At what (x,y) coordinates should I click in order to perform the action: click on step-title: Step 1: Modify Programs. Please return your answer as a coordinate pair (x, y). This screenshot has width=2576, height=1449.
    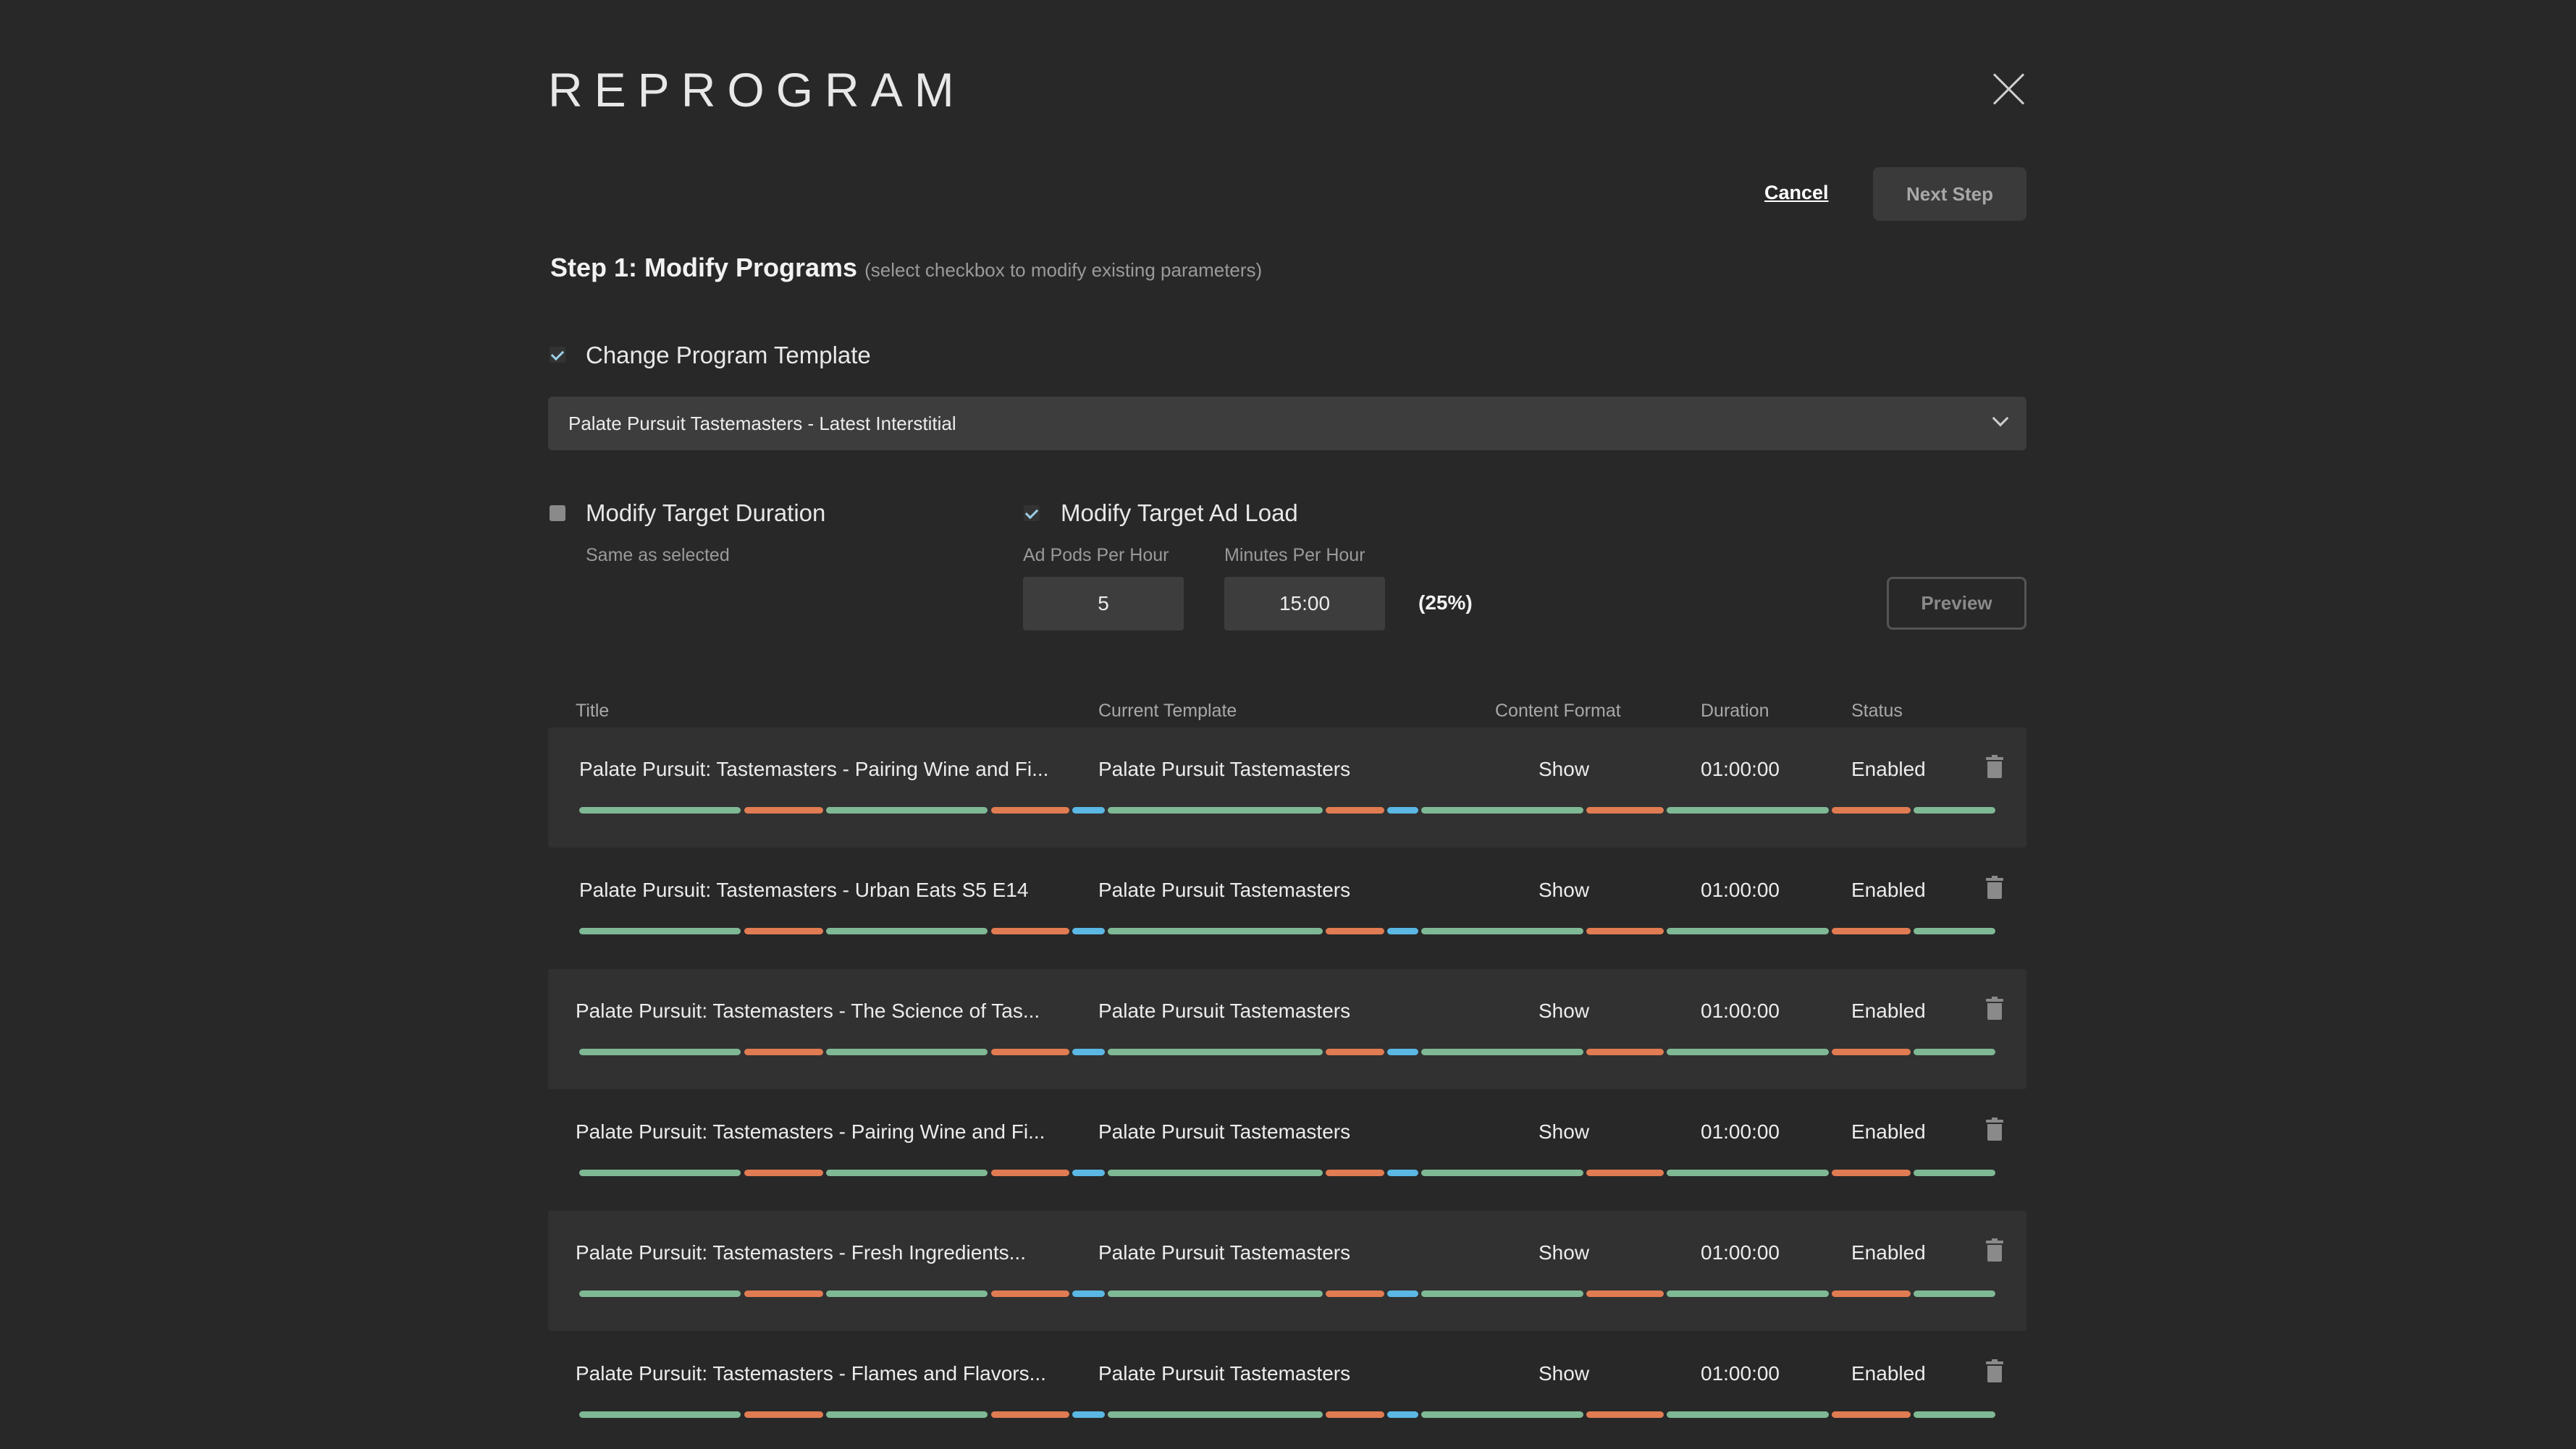
    Looking at the image, I should click on (704, 267).